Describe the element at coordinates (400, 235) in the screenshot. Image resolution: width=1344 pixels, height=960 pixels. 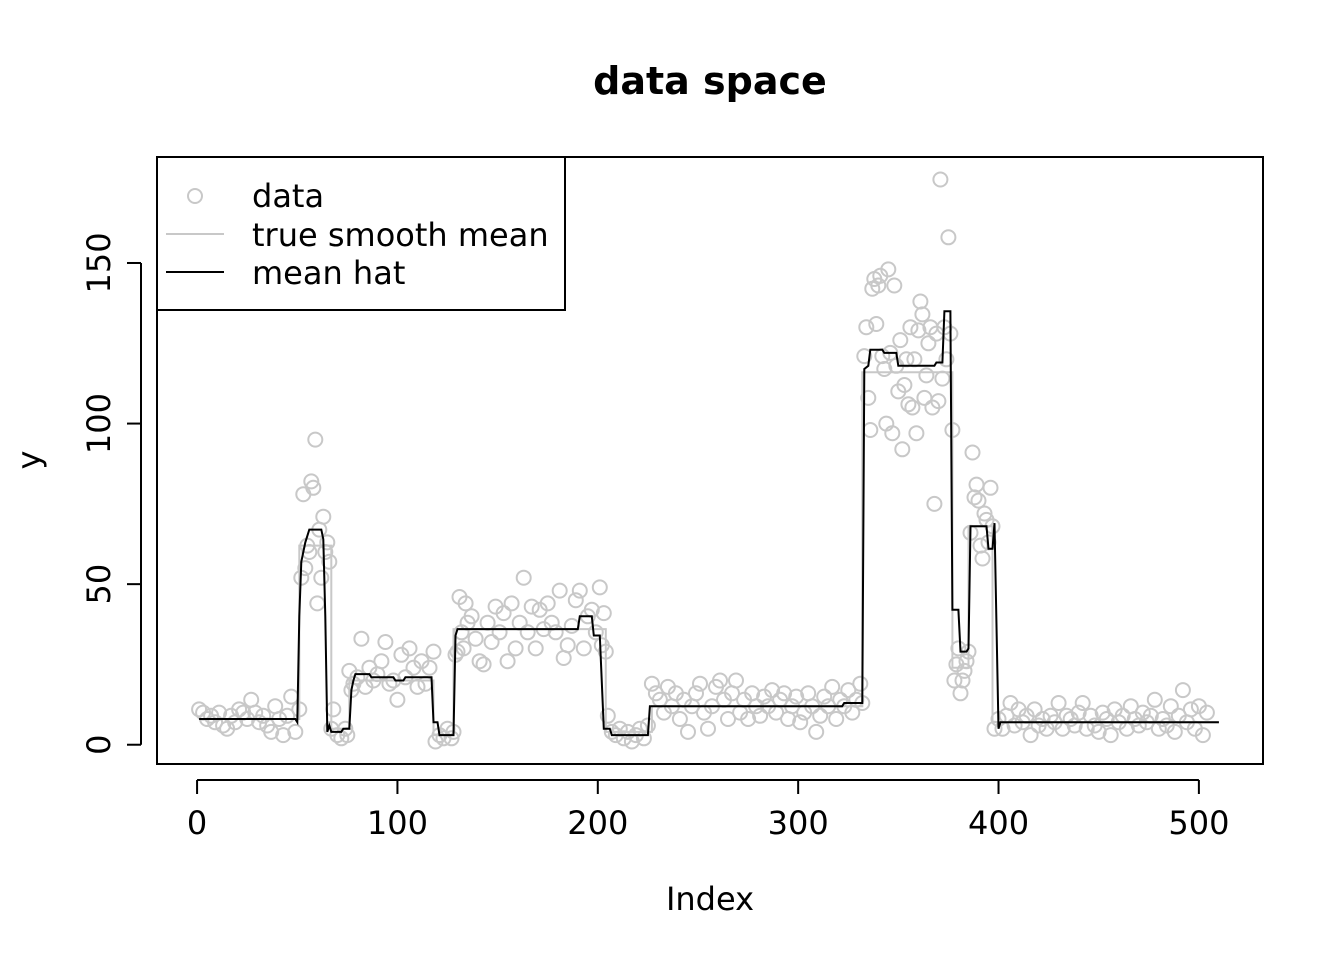
I see `legend-label-true-smooth-mean: true smooth mean` at that location.